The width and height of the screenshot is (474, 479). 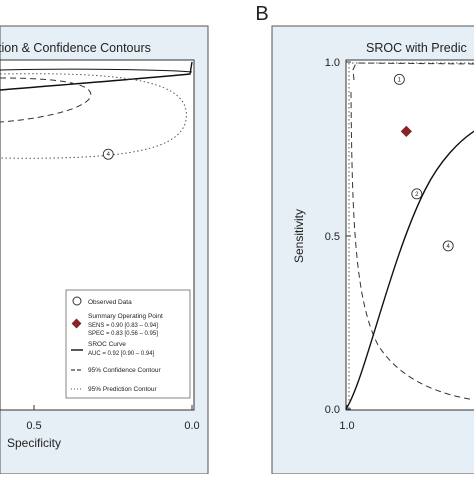 I want to click on panel-a-legend-prediction: 95% Prediction Contour, so click(x=122, y=389).